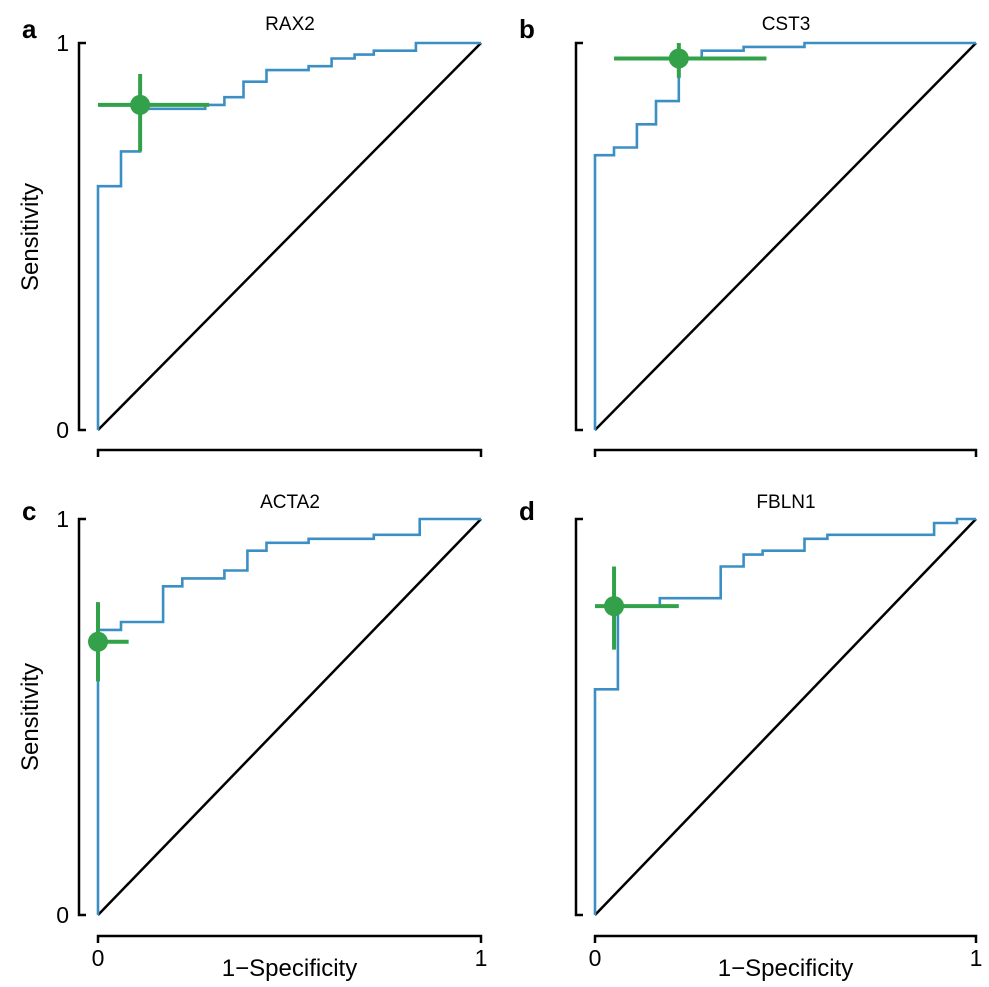 The width and height of the screenshot is (989, 987). Describe the element at coordinates (290, 502) in the screenshot. I see `chart-title: ACTA2` at that location.